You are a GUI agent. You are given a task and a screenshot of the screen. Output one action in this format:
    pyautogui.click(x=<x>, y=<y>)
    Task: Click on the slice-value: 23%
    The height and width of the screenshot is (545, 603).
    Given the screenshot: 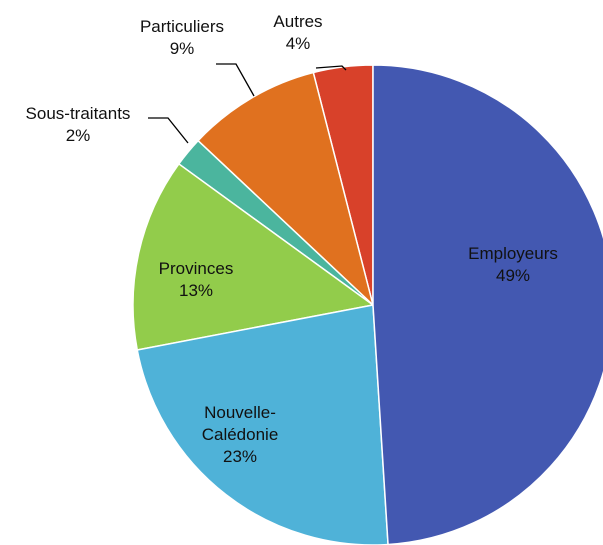 What is the action you would take?
    pyautogui.click(x=240, y=456)
    